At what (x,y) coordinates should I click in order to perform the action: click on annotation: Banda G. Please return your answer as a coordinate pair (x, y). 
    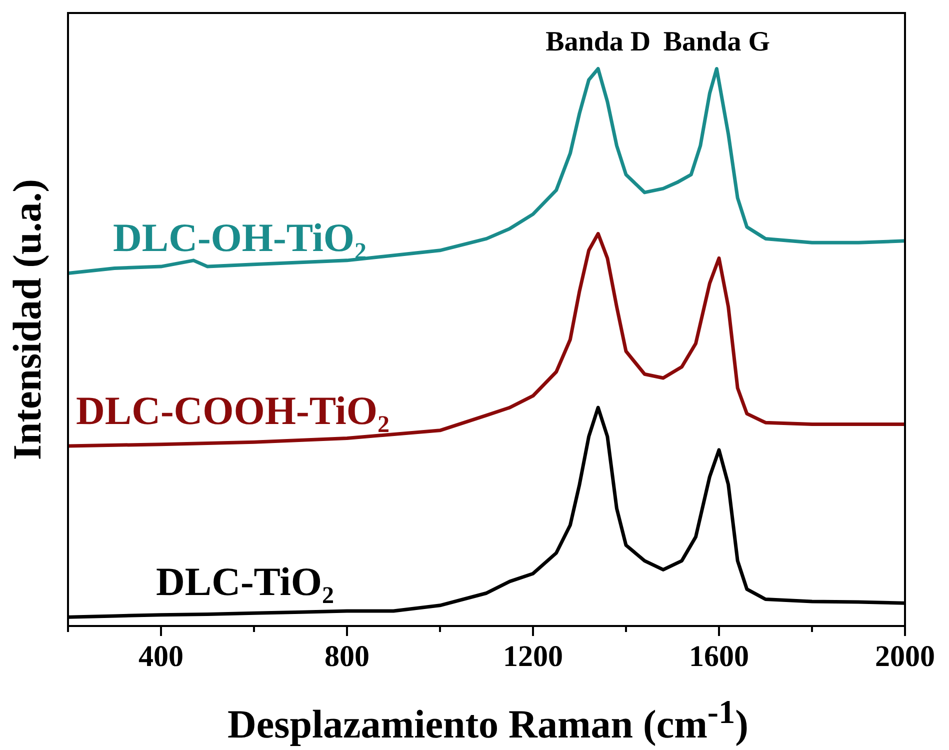
    Looking at the image, I should click on (716, 42).